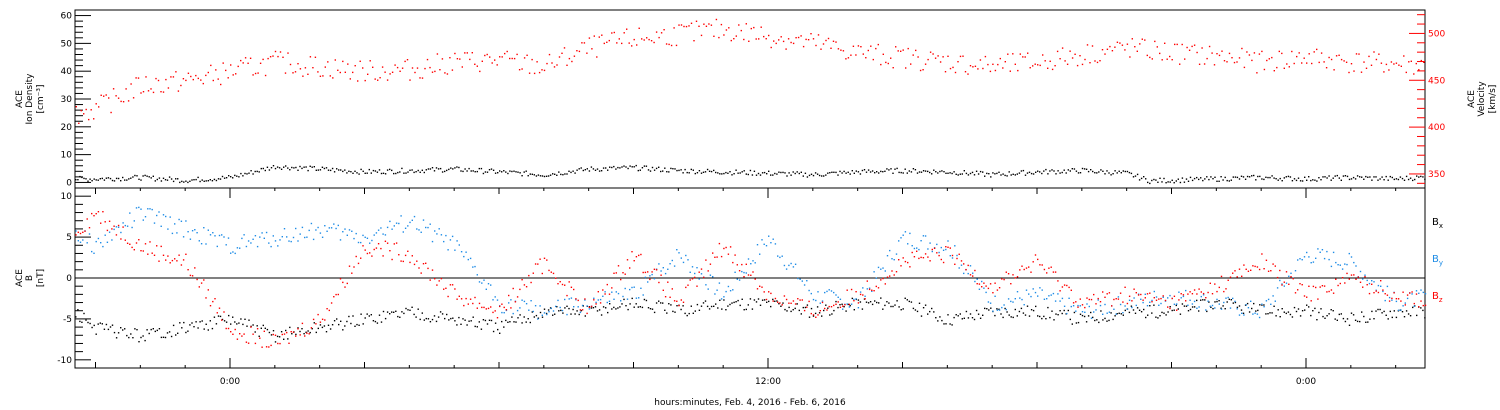  I want to click on top-left-tick-label: 0, so click(69, 183).